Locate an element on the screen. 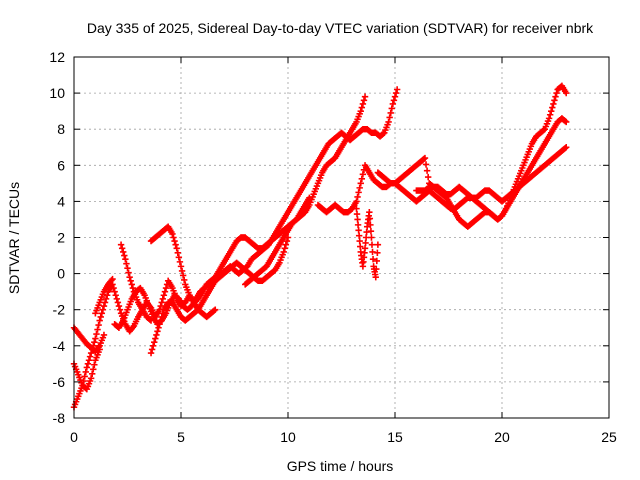 The height and width of the screenshot is (480, 640). y-tick-label: 4 is located at coordinates (61, 201).